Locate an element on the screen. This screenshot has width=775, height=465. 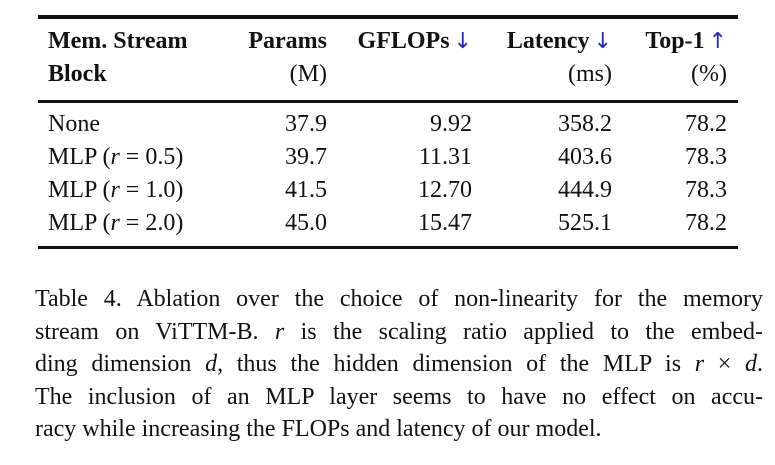
cell-latency: 403.6 is located at coordinates (585, 157).